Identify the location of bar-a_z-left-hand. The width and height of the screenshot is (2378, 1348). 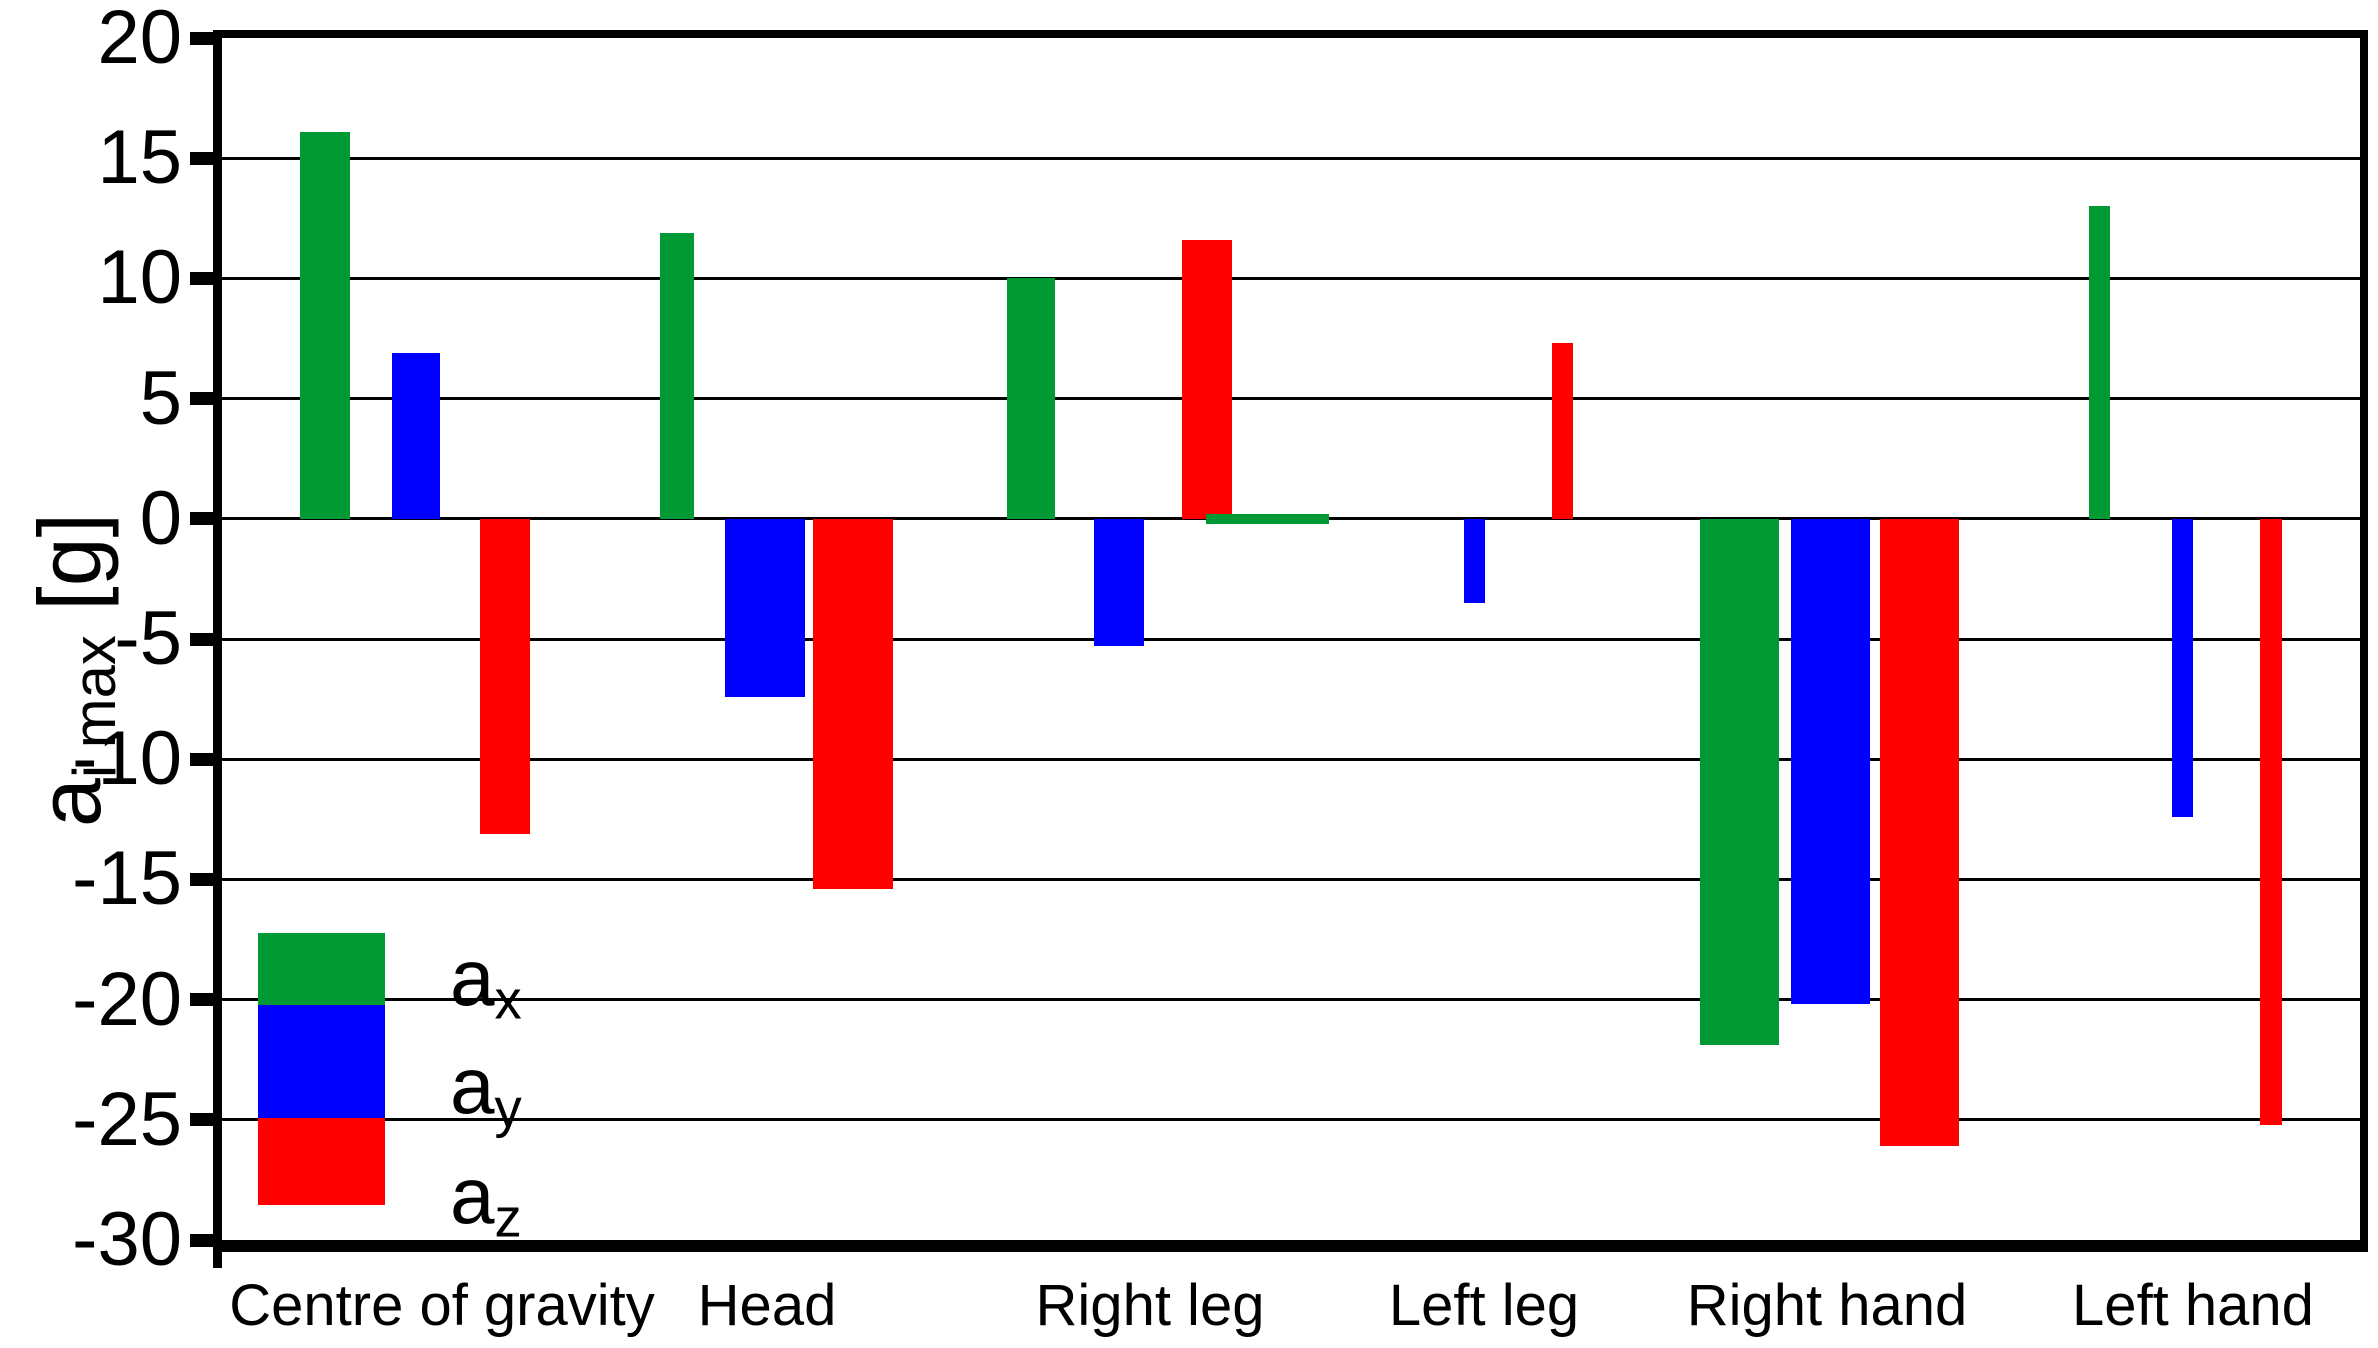
(2271, 821).